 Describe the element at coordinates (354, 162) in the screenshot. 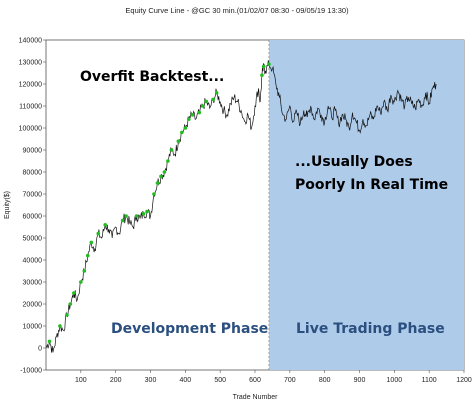

I see `annotation-usually-does: ...Usually Does` at that location.